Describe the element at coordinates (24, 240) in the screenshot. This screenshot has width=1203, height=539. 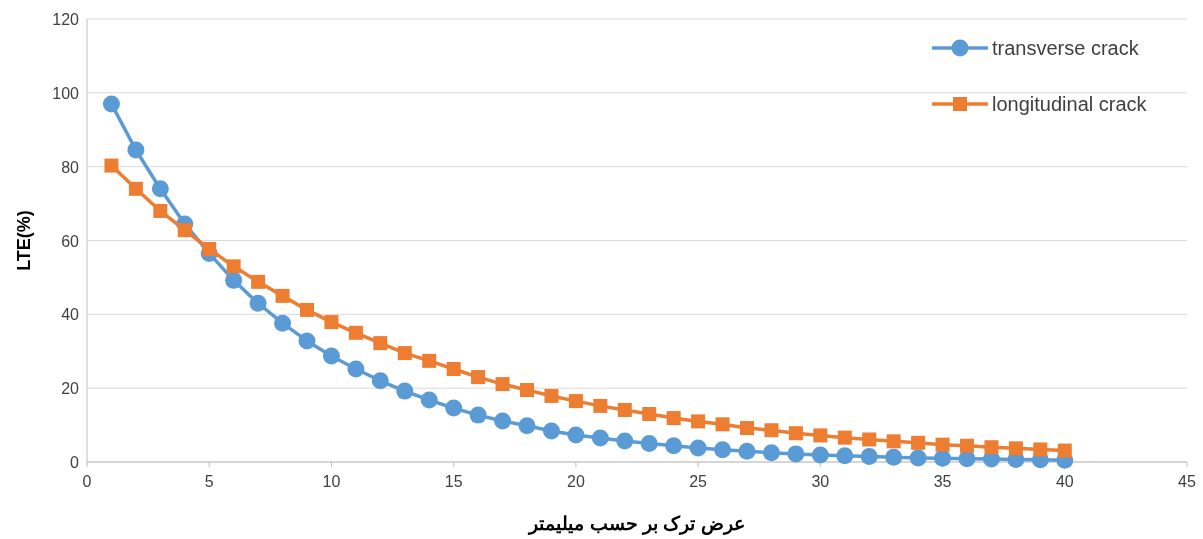
I see `y-axis-title: LTE(%)` at that location.